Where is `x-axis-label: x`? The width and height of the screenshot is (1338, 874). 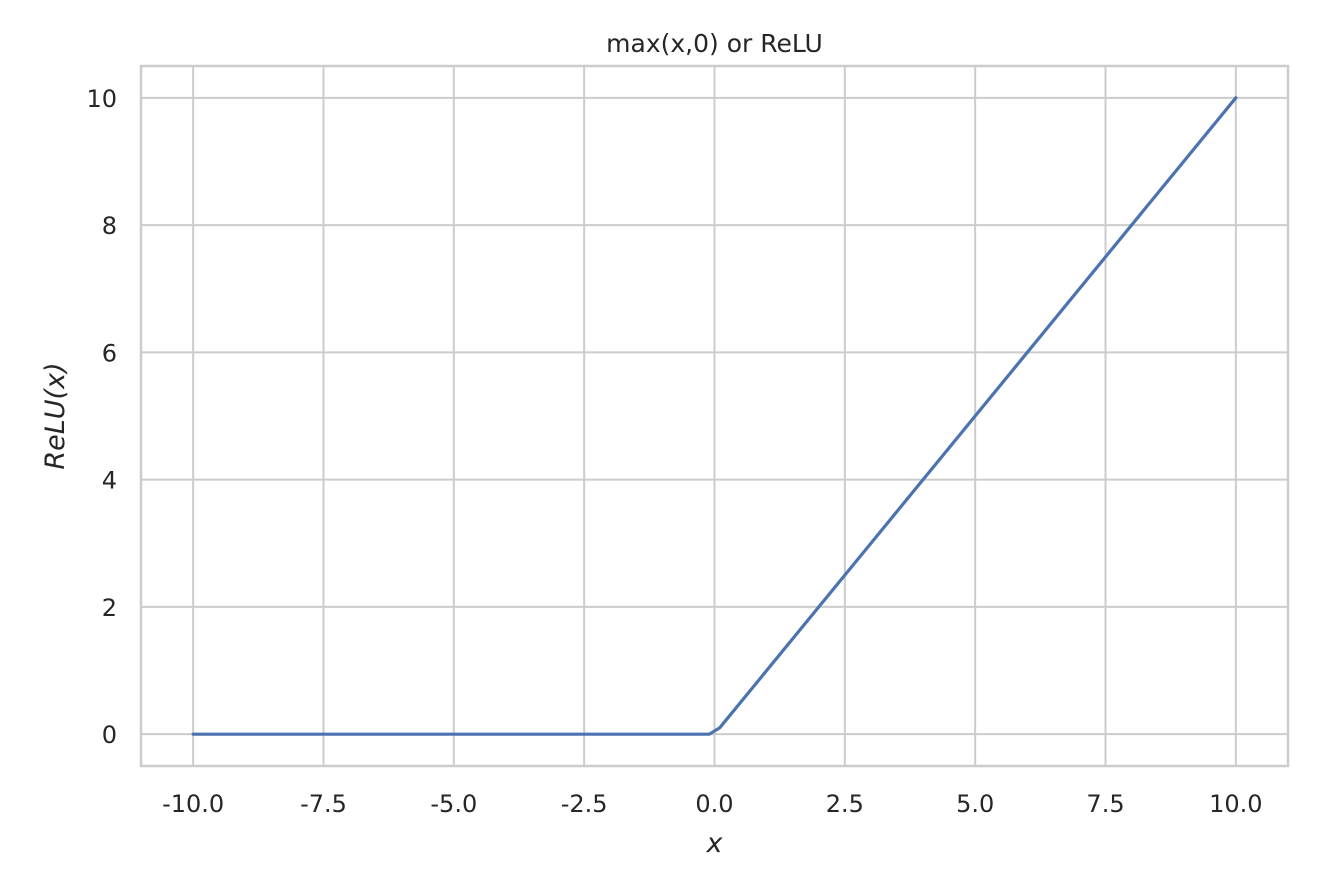 x-axis-label: x is located at coordinates (715, 843).